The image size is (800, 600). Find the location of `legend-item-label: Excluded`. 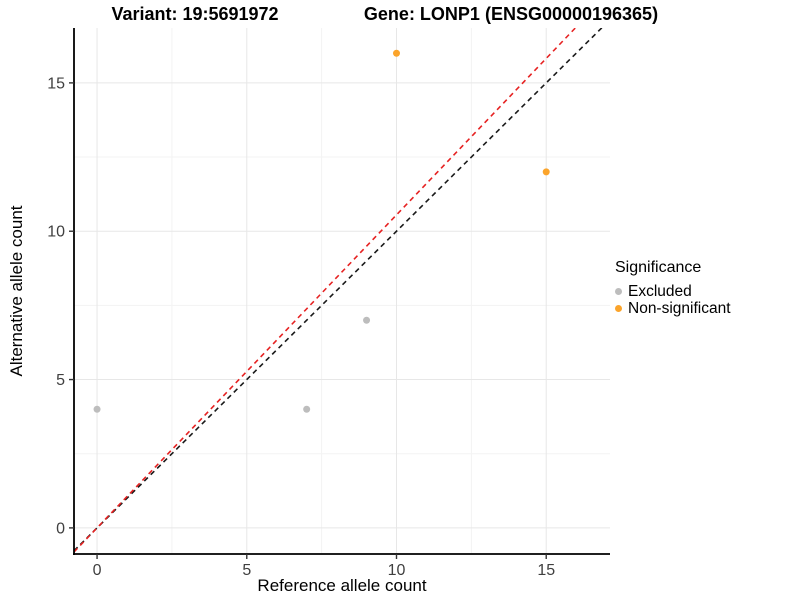

legend-item-label: Excluded is located at coordinates (660, 291).